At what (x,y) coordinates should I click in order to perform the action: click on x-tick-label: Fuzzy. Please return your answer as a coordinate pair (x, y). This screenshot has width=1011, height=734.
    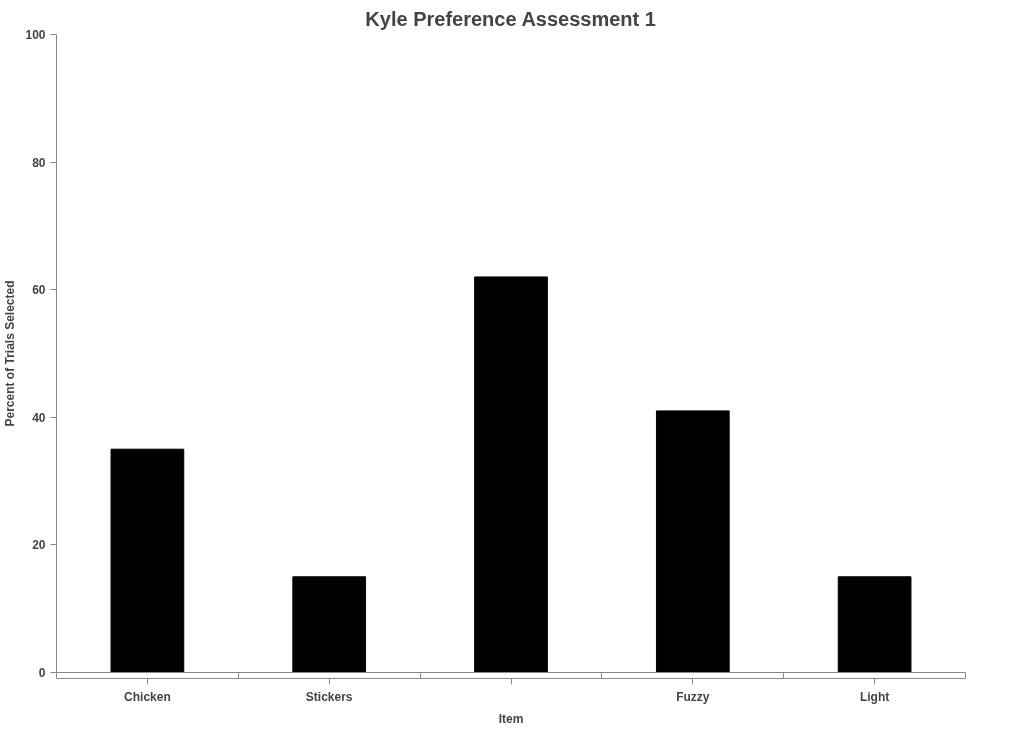
    Looking at the image, I should click on (693, 696).